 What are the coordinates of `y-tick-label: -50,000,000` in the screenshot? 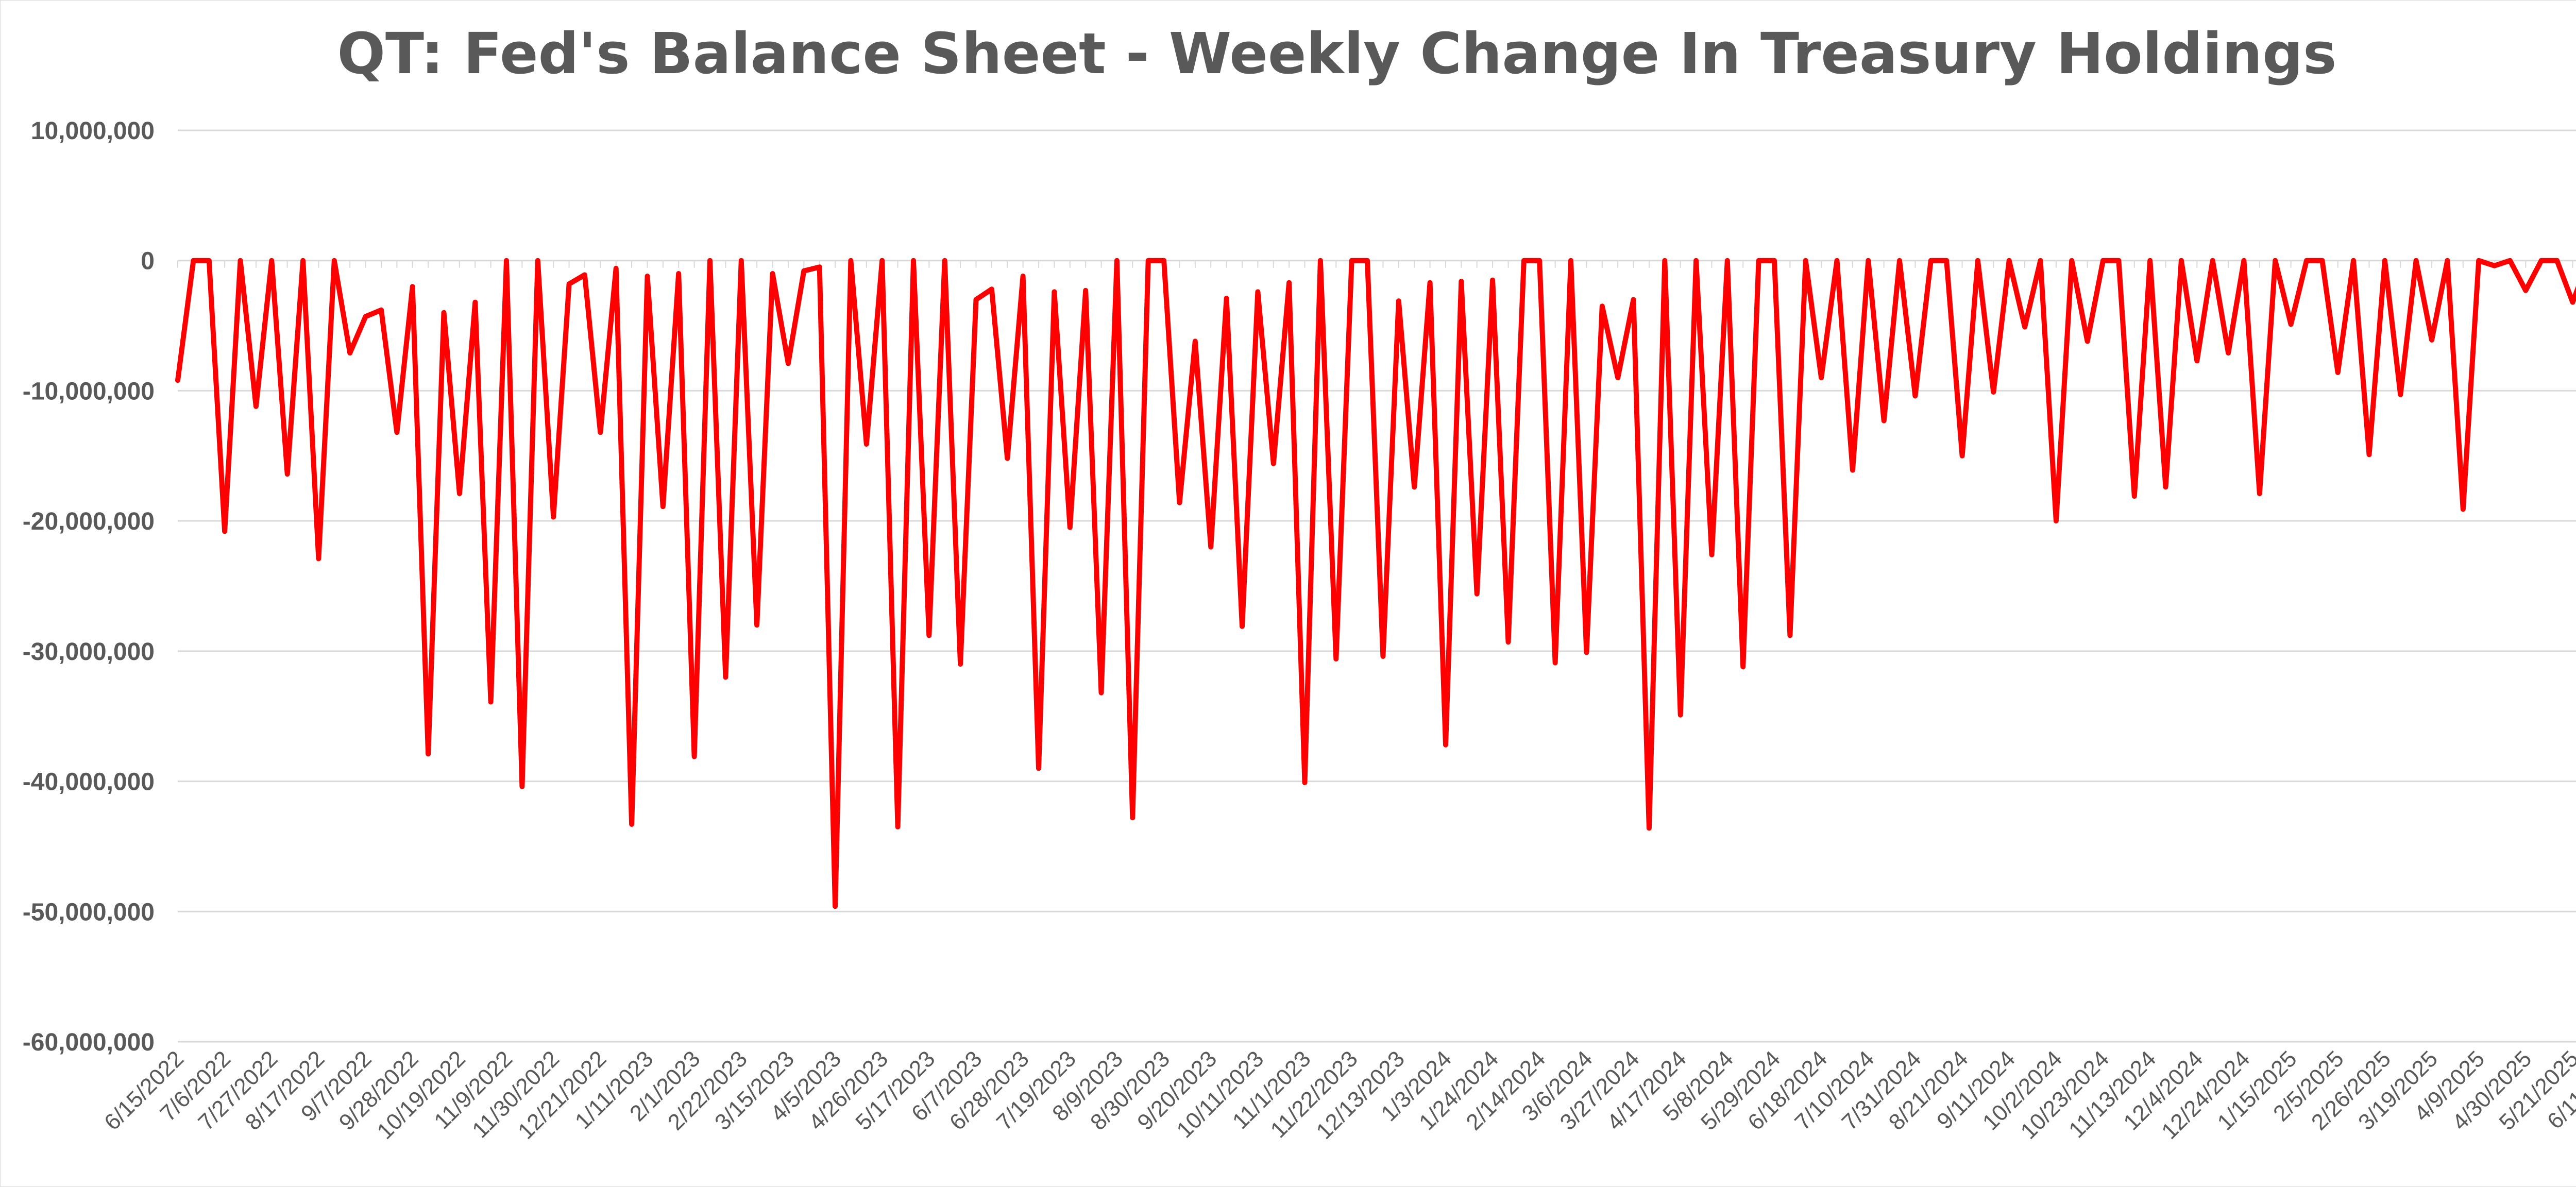 It's located at (89, 912).